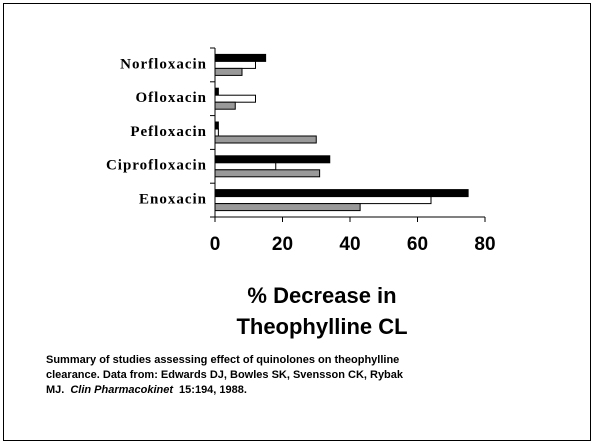  I want to click on x-tick-label: 0, so click(215, 244).